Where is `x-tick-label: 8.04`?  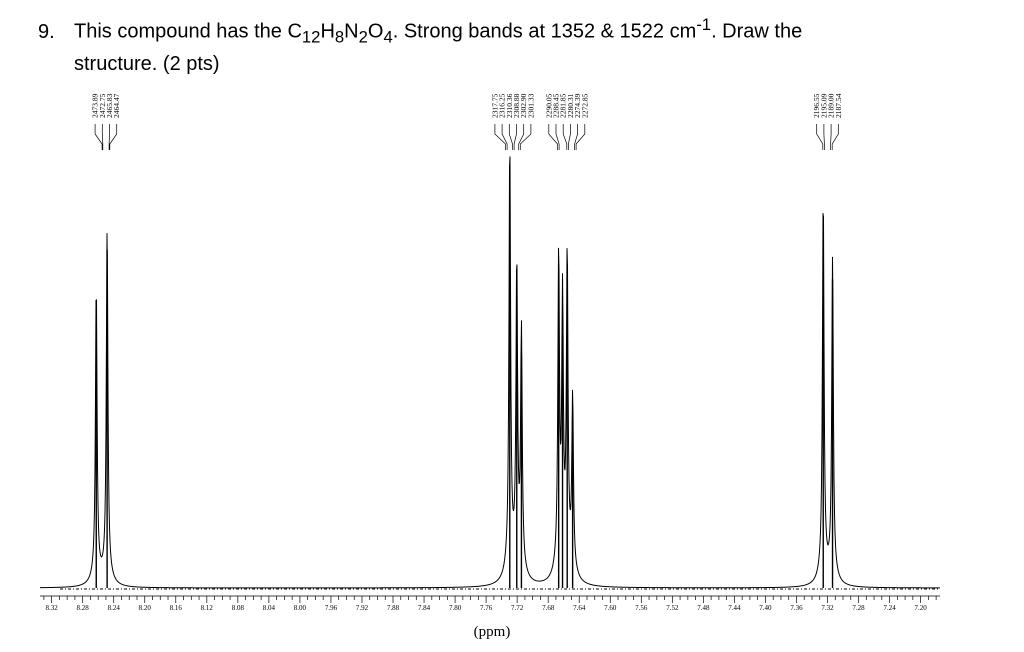 x-tick-label: 8.04 is located at coordinates (269, 608).